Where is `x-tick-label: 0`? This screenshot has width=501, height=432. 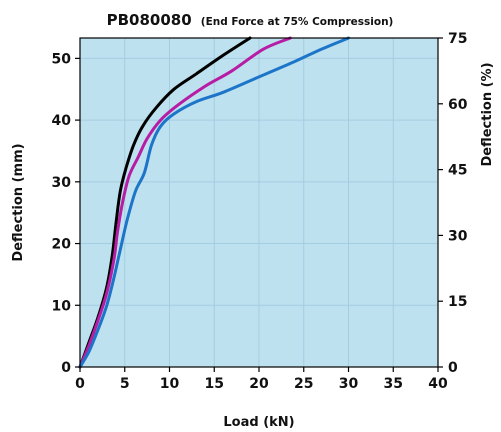
x-tick-label: 0 is located at coordinates (80, 384).